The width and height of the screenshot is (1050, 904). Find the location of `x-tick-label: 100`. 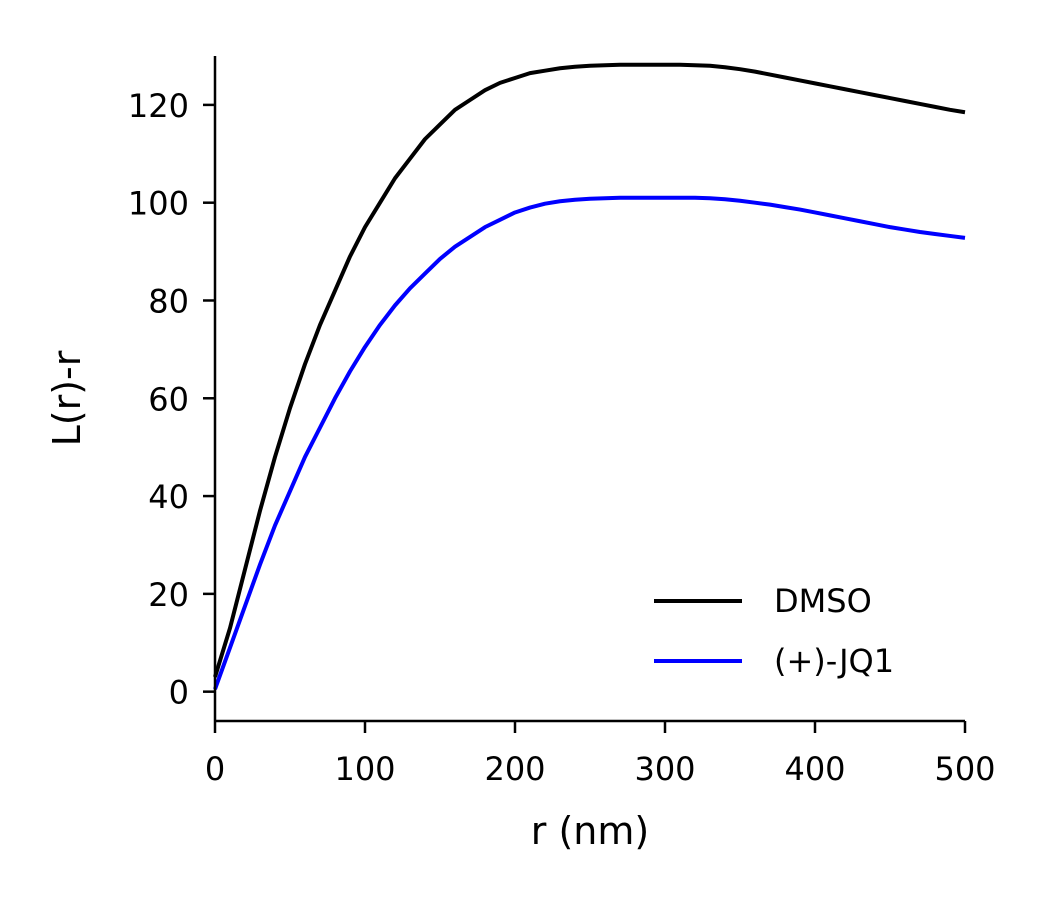

x-tick-label: 100 is located at coordinates (364, 769).